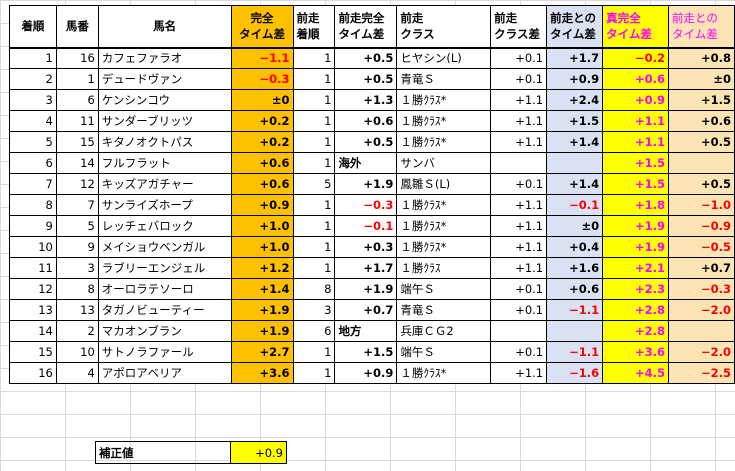  What do you see at coordinates (33, 79) in the screenshot?
I see `cell-order: 2` at bounding box center [33, 79].